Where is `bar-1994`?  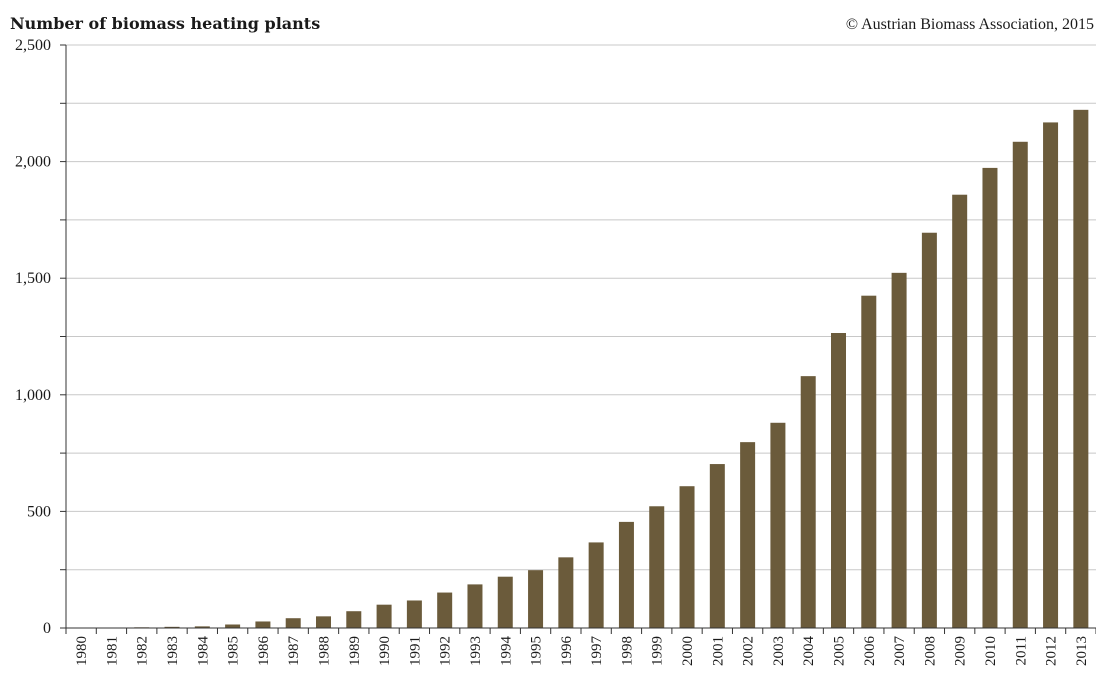
bar-1994 is located at coordinates (505, 602).